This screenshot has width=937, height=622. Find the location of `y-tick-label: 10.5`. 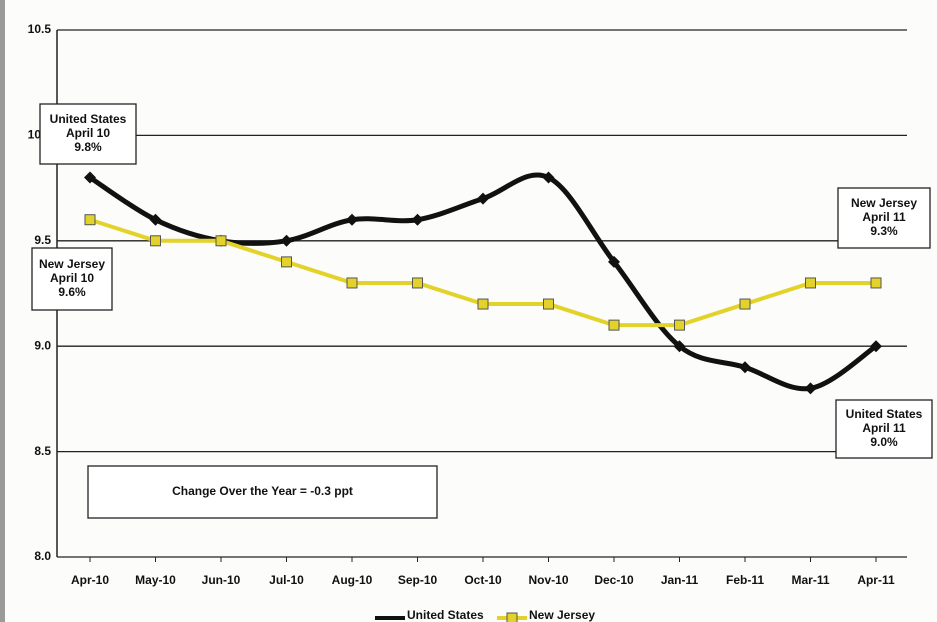

y-tick-label: 10.5 is located at coordinates (40, 29).